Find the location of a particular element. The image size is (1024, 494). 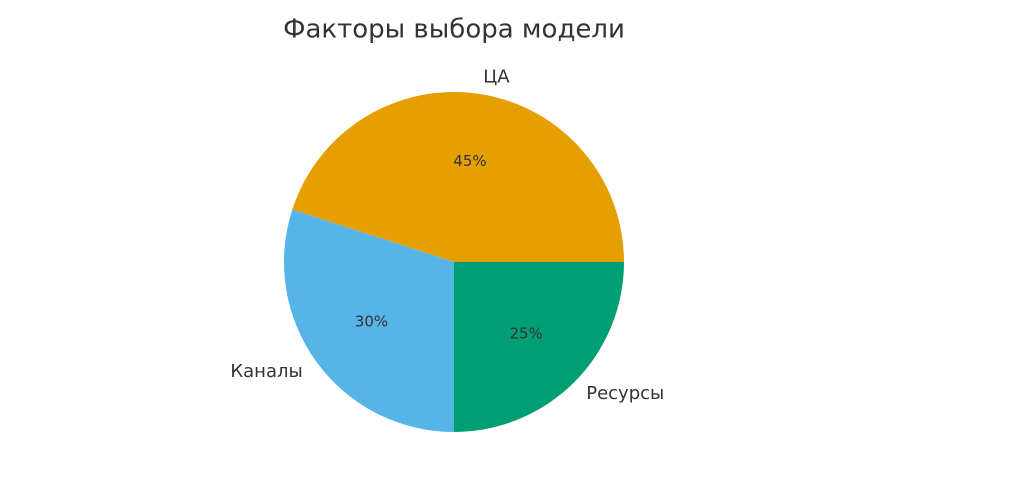

slice-label: Ресурсы is located at coordinates (625, 393).